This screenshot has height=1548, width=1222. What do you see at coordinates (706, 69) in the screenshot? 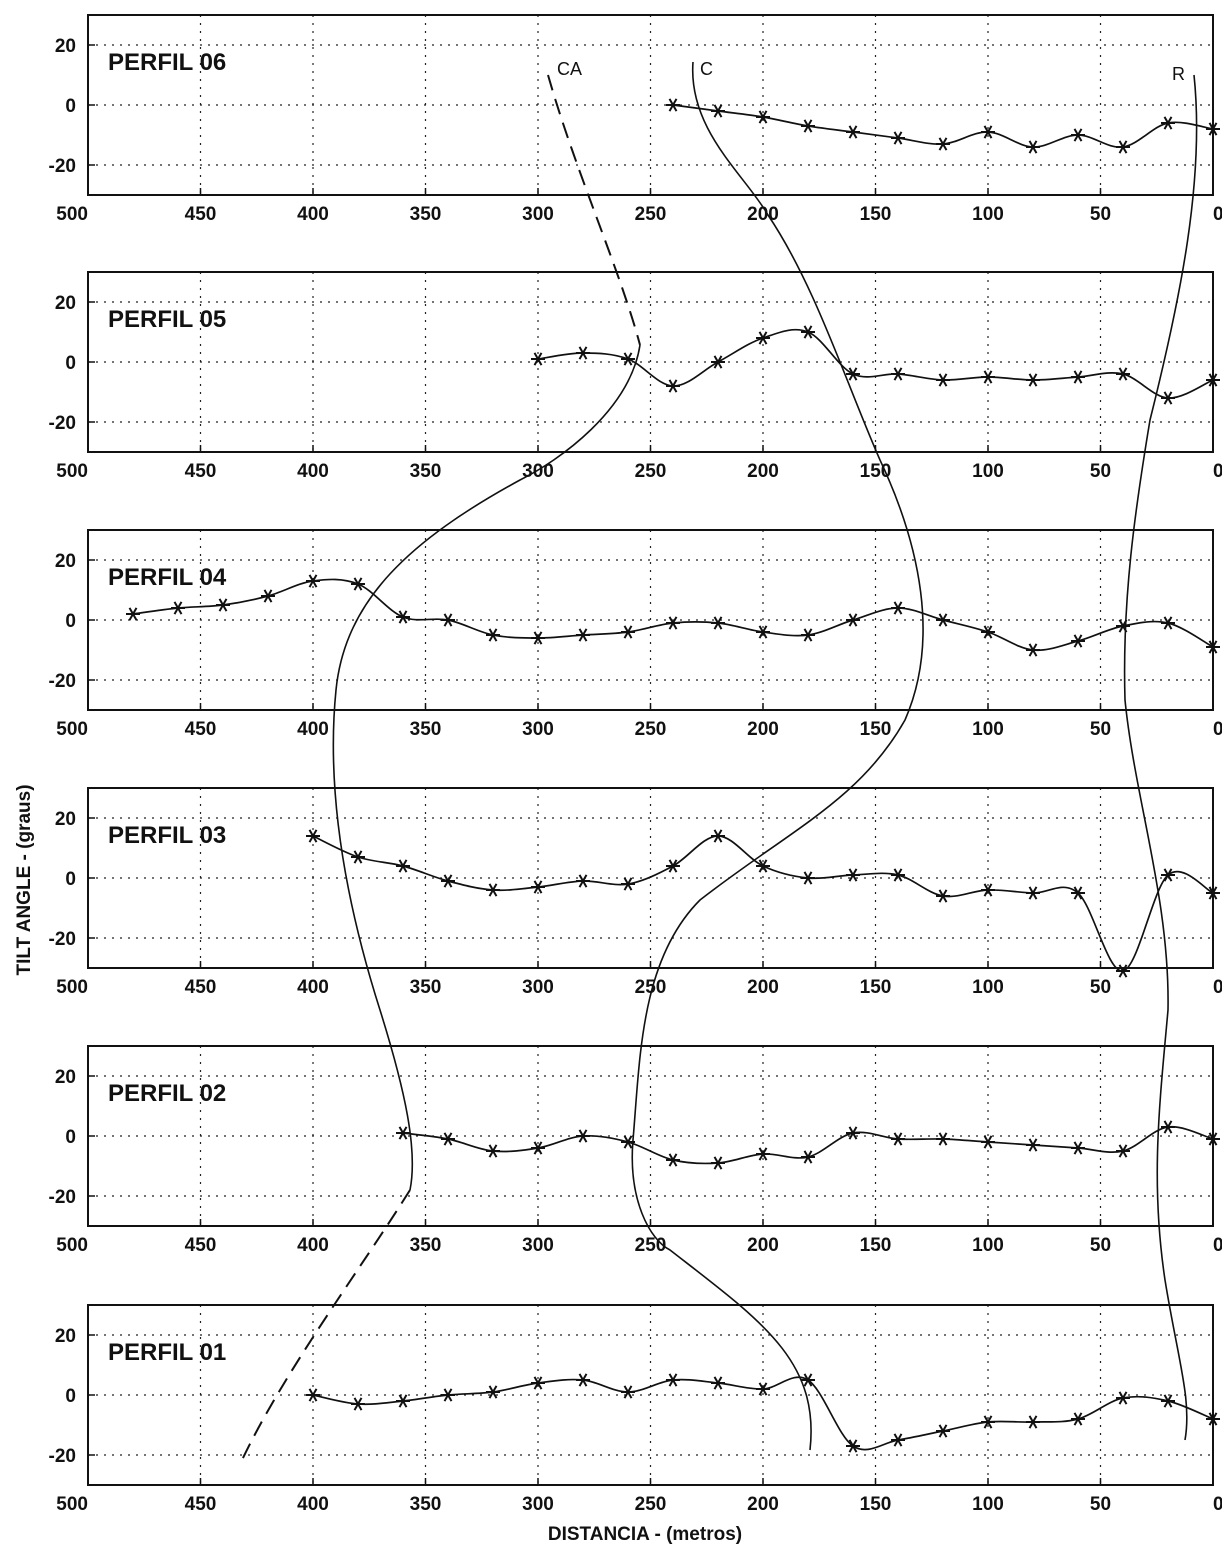
I see `label-c: C` at bounding box center [706, 69].